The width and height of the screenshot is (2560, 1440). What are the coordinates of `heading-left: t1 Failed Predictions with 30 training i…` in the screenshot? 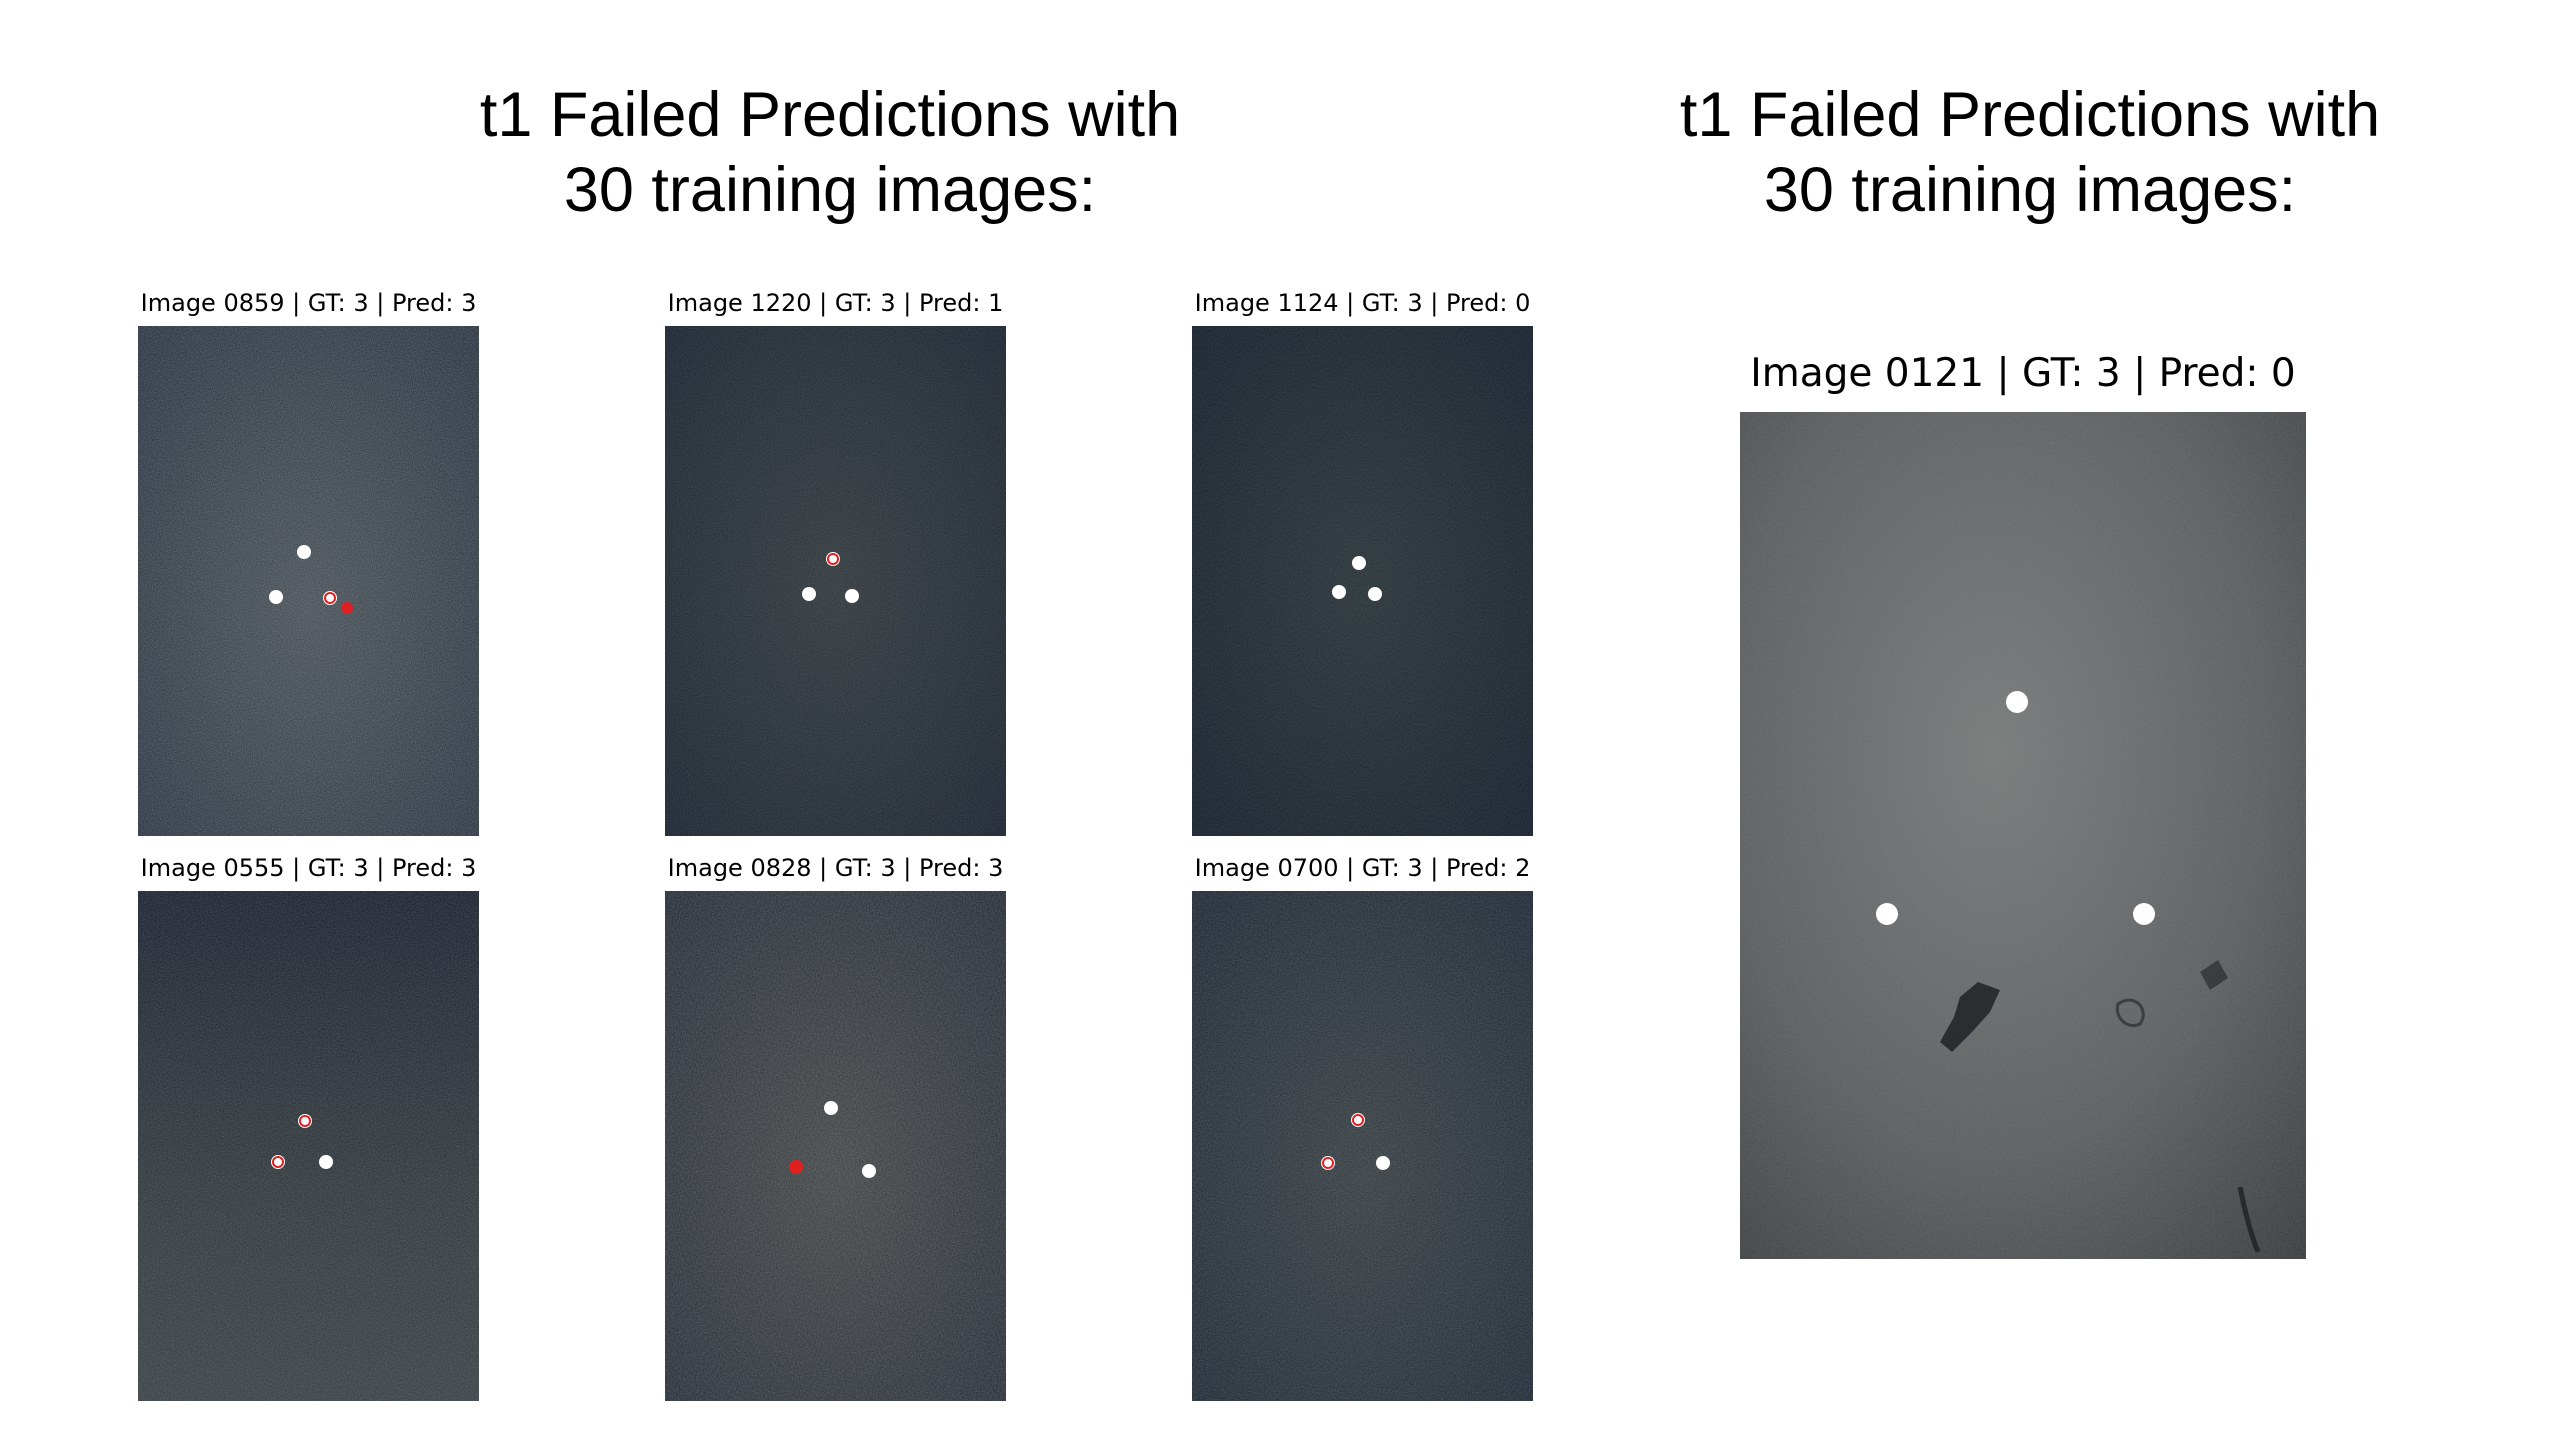 It's located at (830, 153).